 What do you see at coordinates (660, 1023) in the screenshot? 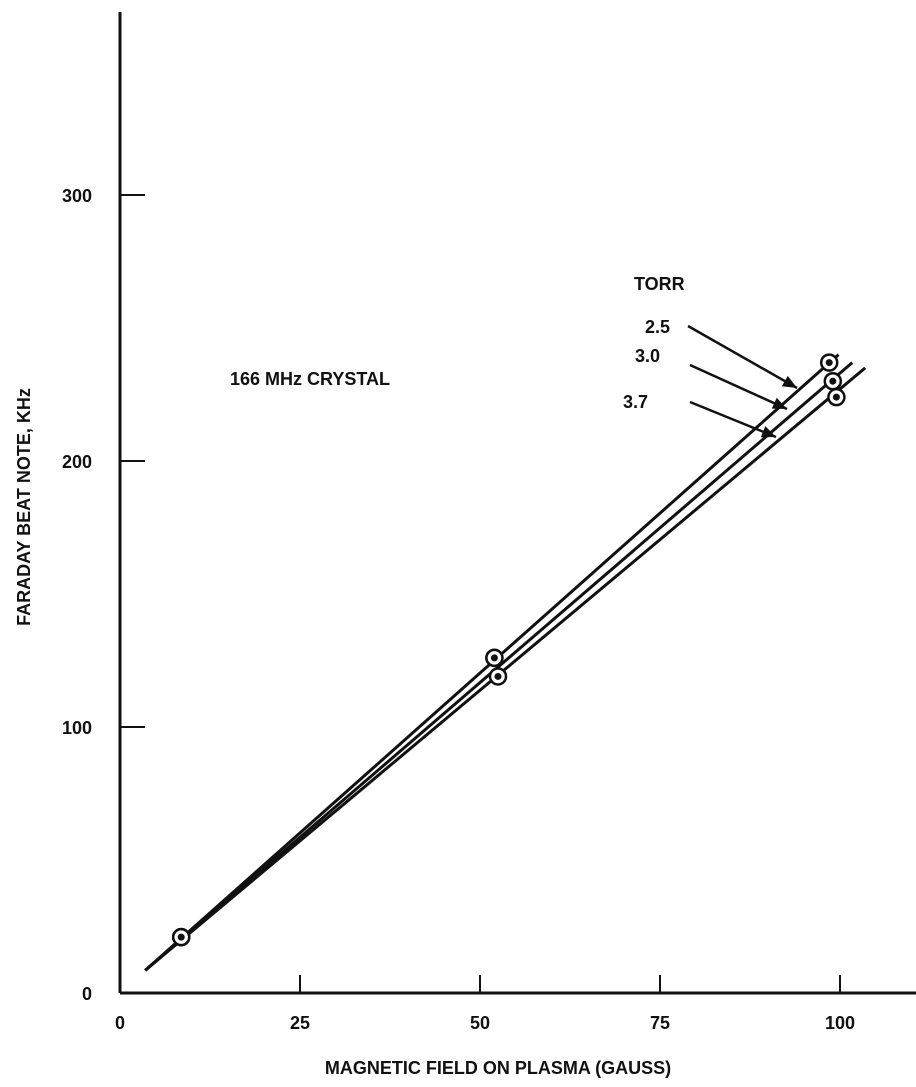
I see `x-tick-label: 75` at bounding box center [660, 1023].